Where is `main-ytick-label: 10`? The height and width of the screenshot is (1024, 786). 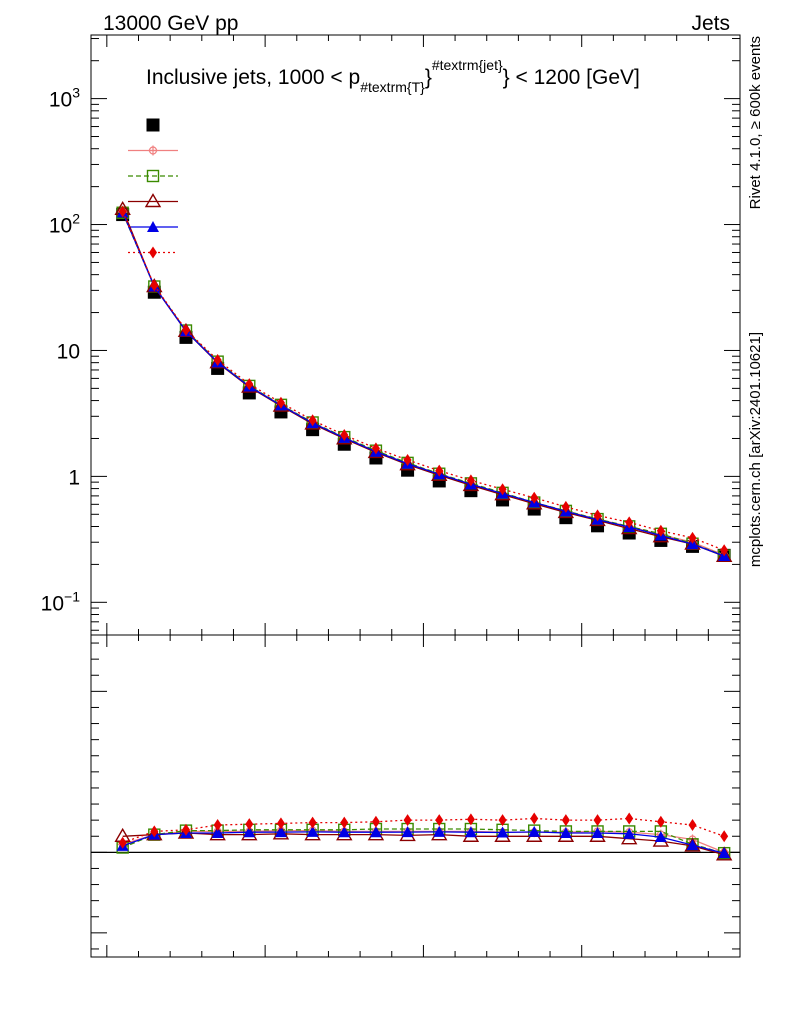 main-ytick-label: 10 is located at coordinates (68, 351).